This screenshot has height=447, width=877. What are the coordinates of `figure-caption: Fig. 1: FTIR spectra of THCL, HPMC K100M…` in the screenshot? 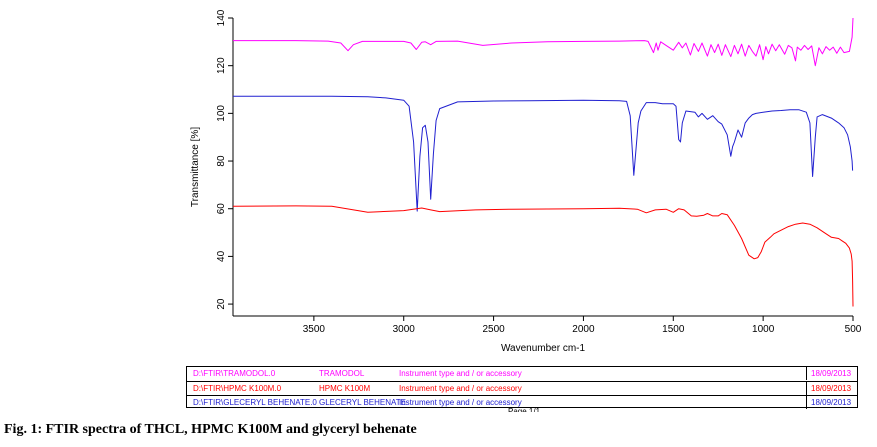 It's located at (210, 429).